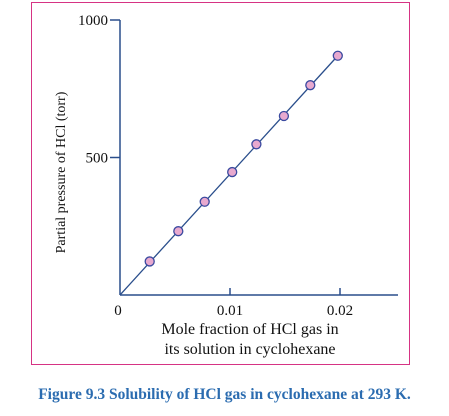  Describe the element at coordinates (249, 329) in the screenshot. I see `x-axis-label: Mole fraction of HCl gas in` at that location.